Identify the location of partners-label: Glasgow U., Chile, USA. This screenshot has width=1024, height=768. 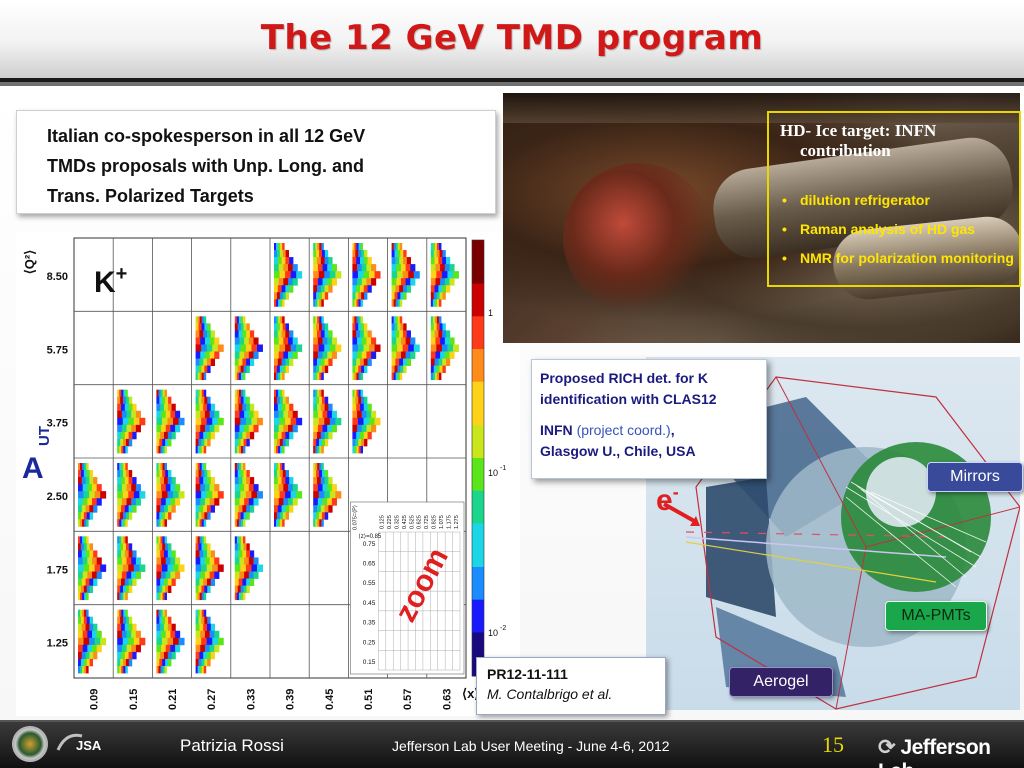
(618, 451).